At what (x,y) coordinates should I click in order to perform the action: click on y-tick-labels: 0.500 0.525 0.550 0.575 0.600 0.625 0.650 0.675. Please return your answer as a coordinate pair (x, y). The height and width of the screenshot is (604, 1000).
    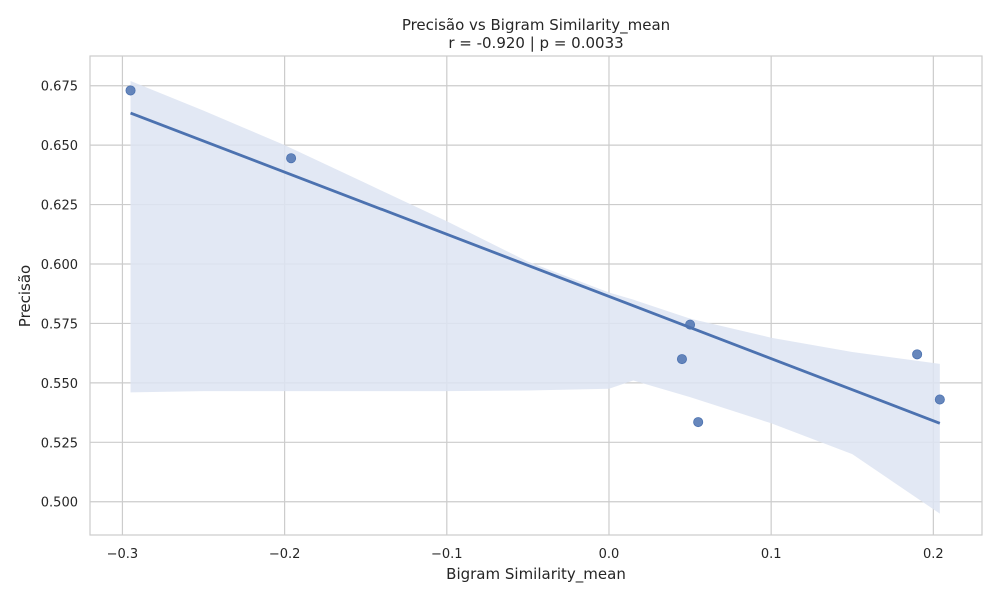
    Looking at the image, I should click on (59, 295).